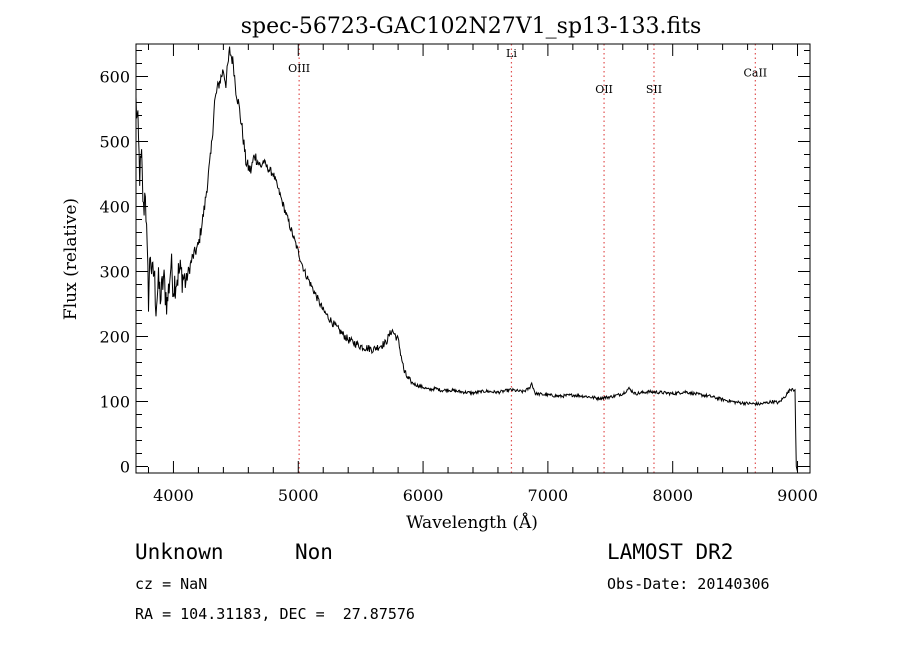  What do you see at coordinates (179, 552) in the screenshot?
I see `class-label: Unknown` at bounding box center [179, 552].